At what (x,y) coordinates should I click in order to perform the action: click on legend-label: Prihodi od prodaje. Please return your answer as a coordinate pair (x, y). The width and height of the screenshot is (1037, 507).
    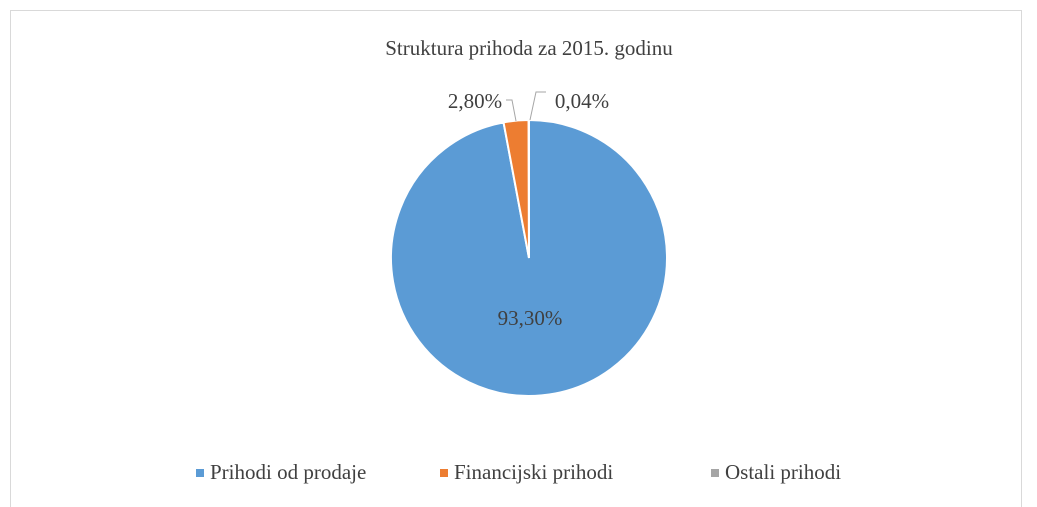
    Looking at the image, I should click on (288, 472).